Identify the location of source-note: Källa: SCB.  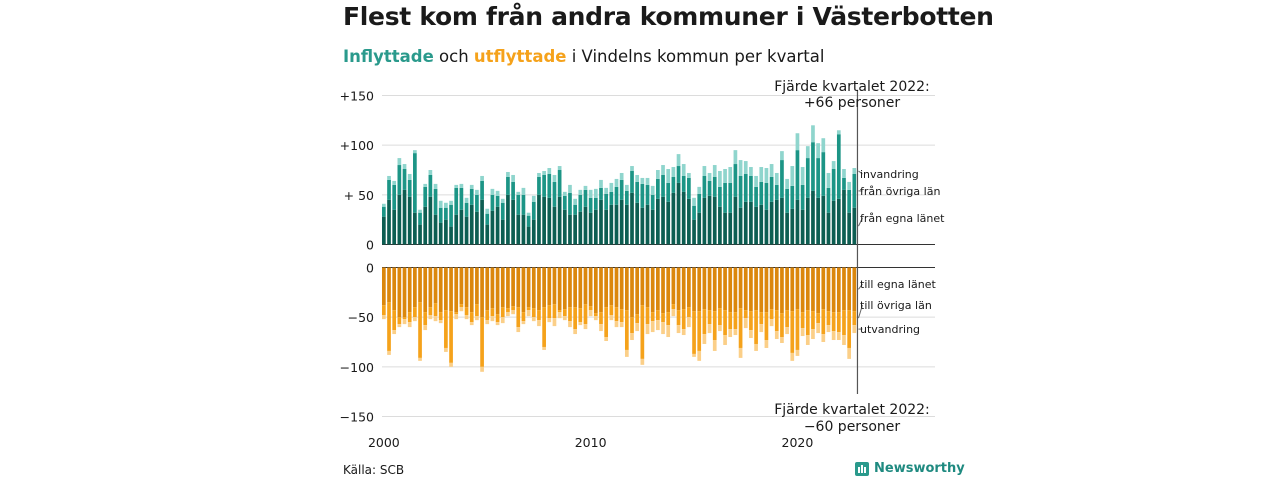
(374, 470).